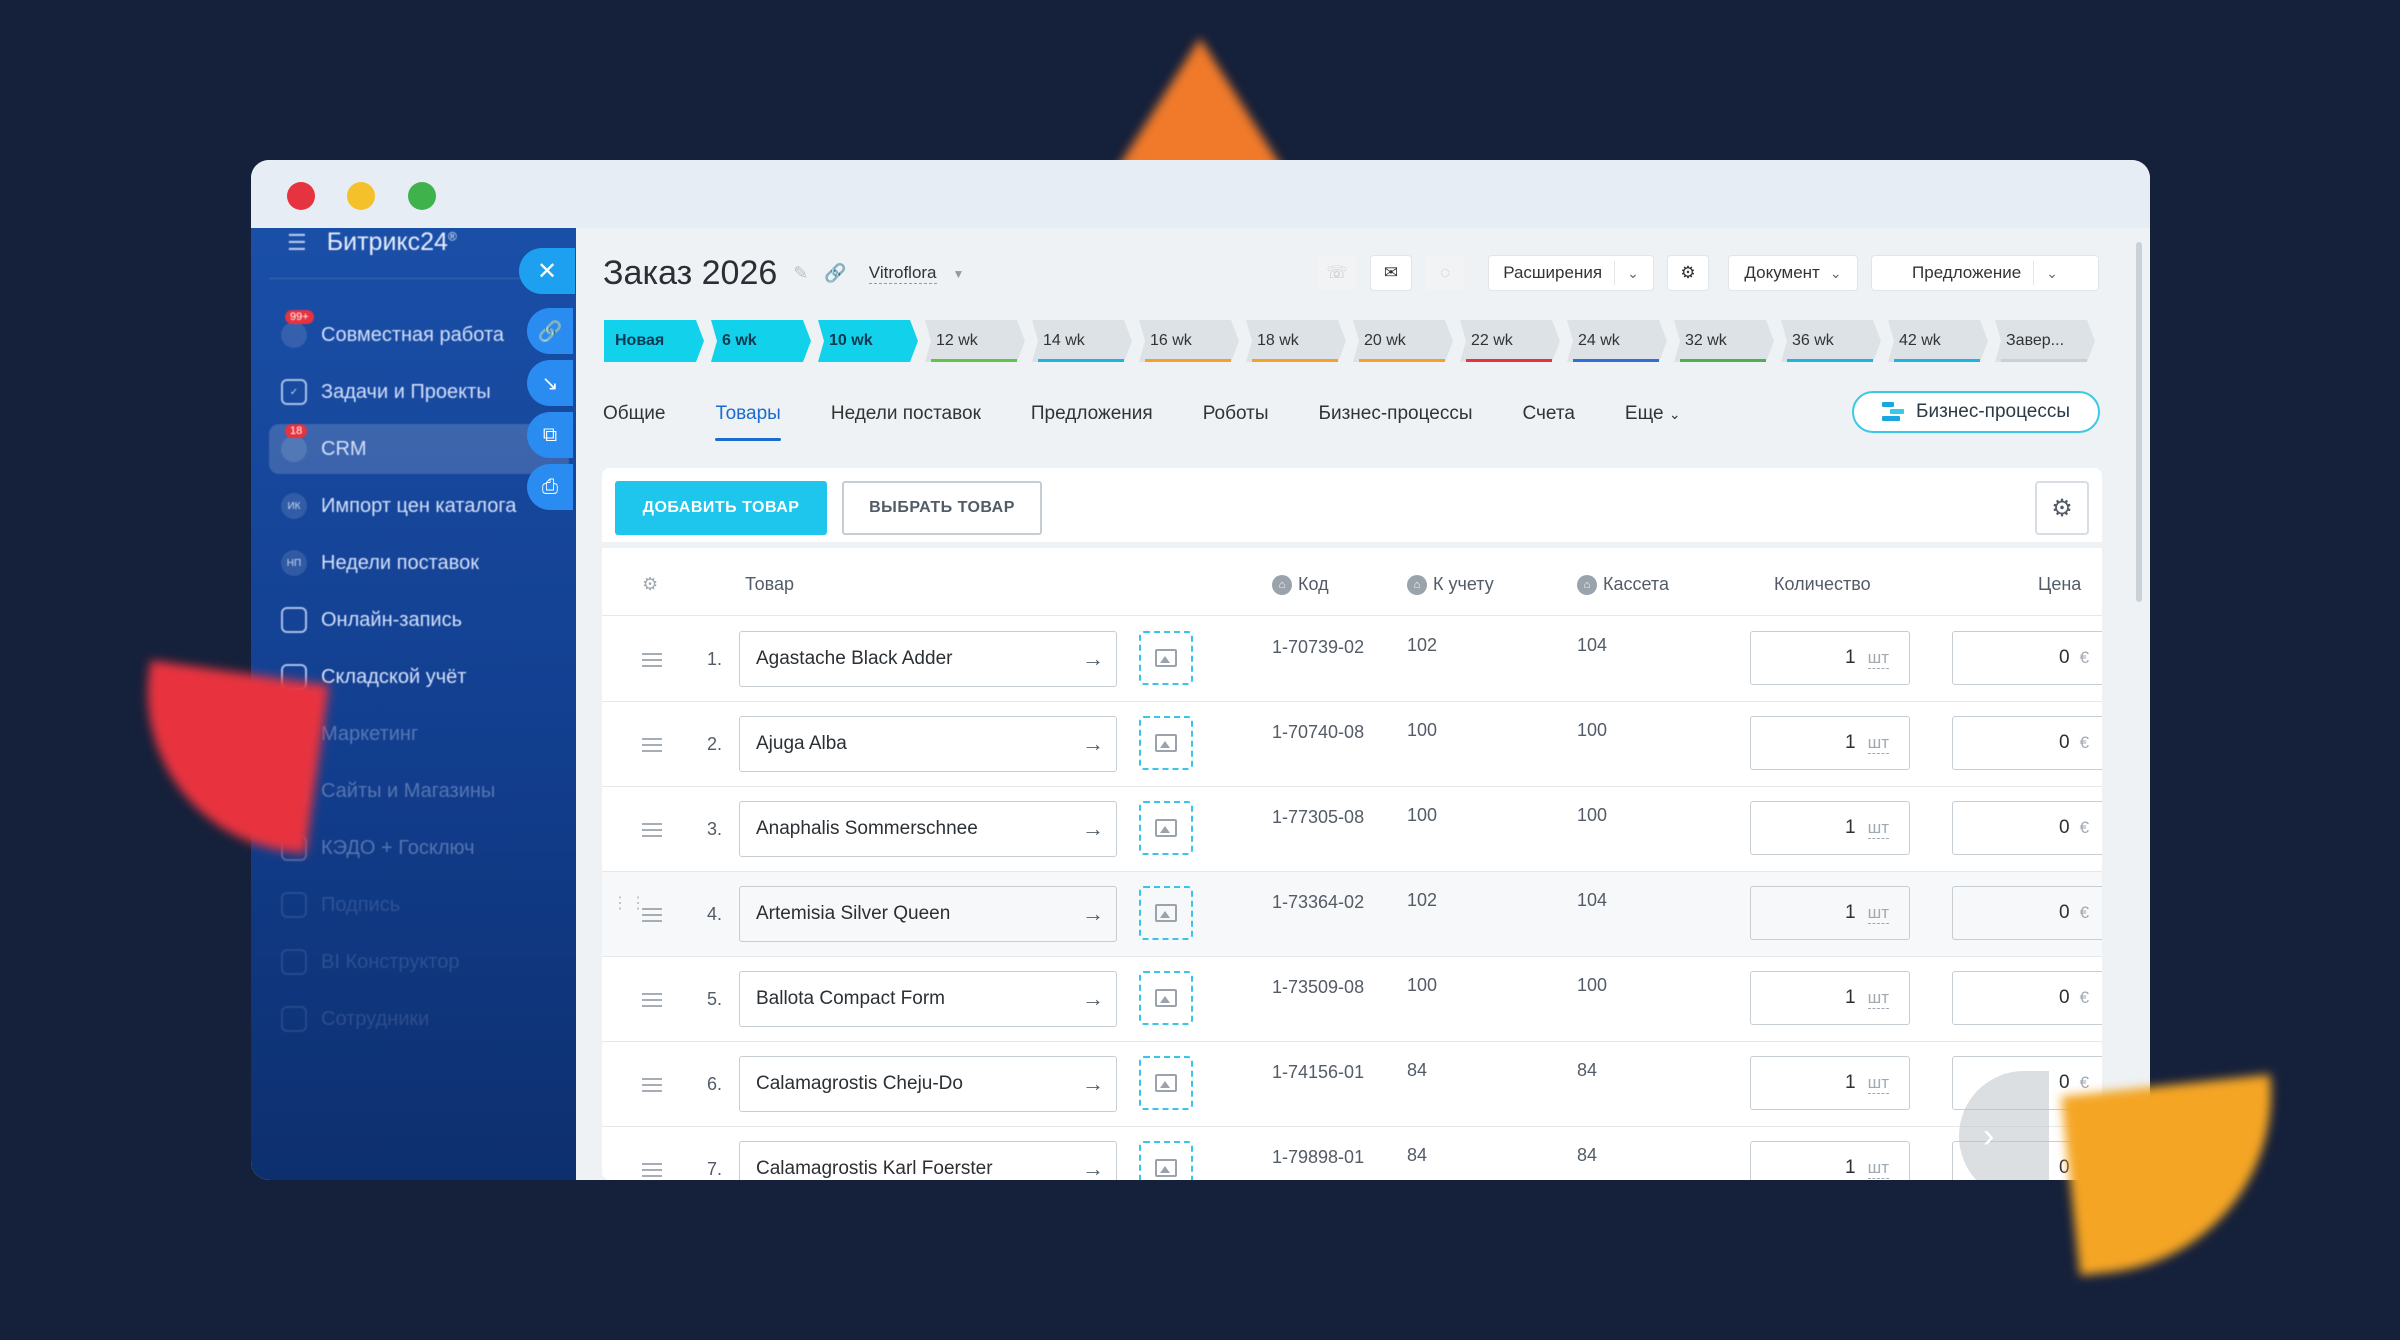 The height and width of the screenshot is (1340, 2400). I want to click on document-dropdown: Документ ⌄, so click(1793, 273).